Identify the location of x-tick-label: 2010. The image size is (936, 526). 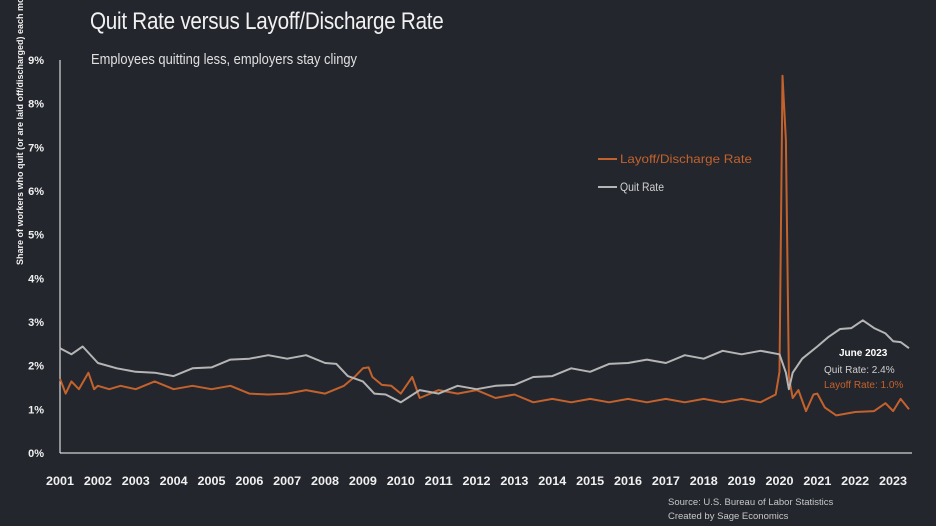
(401, 481).